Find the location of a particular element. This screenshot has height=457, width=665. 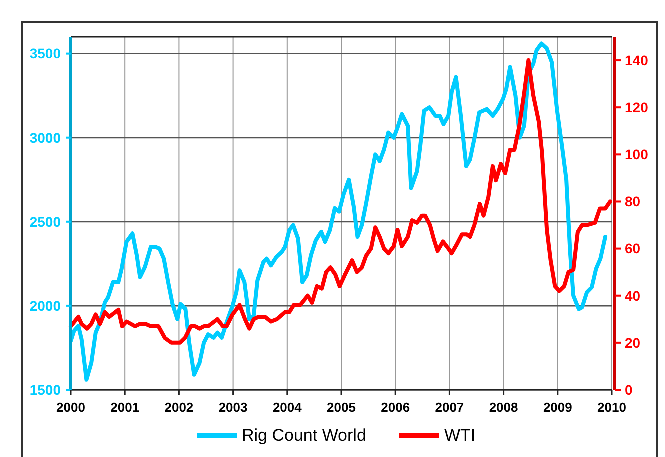

x-tick-label: 2010 is located at coordinates (612, 407).